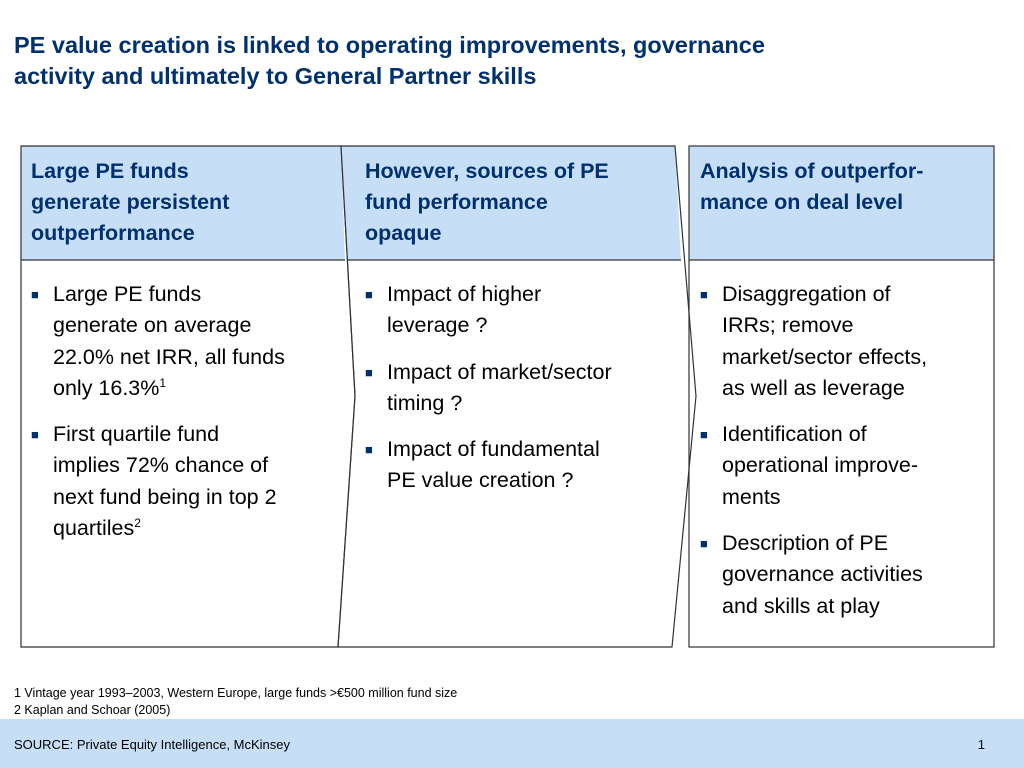 Image resolution: width=1024 pixels, height=768 pixels. Describe the element at coordinates (169, 356) in the screenshot. I see `bullet-text-line: 22.0% net IRR, all funds` at that location.